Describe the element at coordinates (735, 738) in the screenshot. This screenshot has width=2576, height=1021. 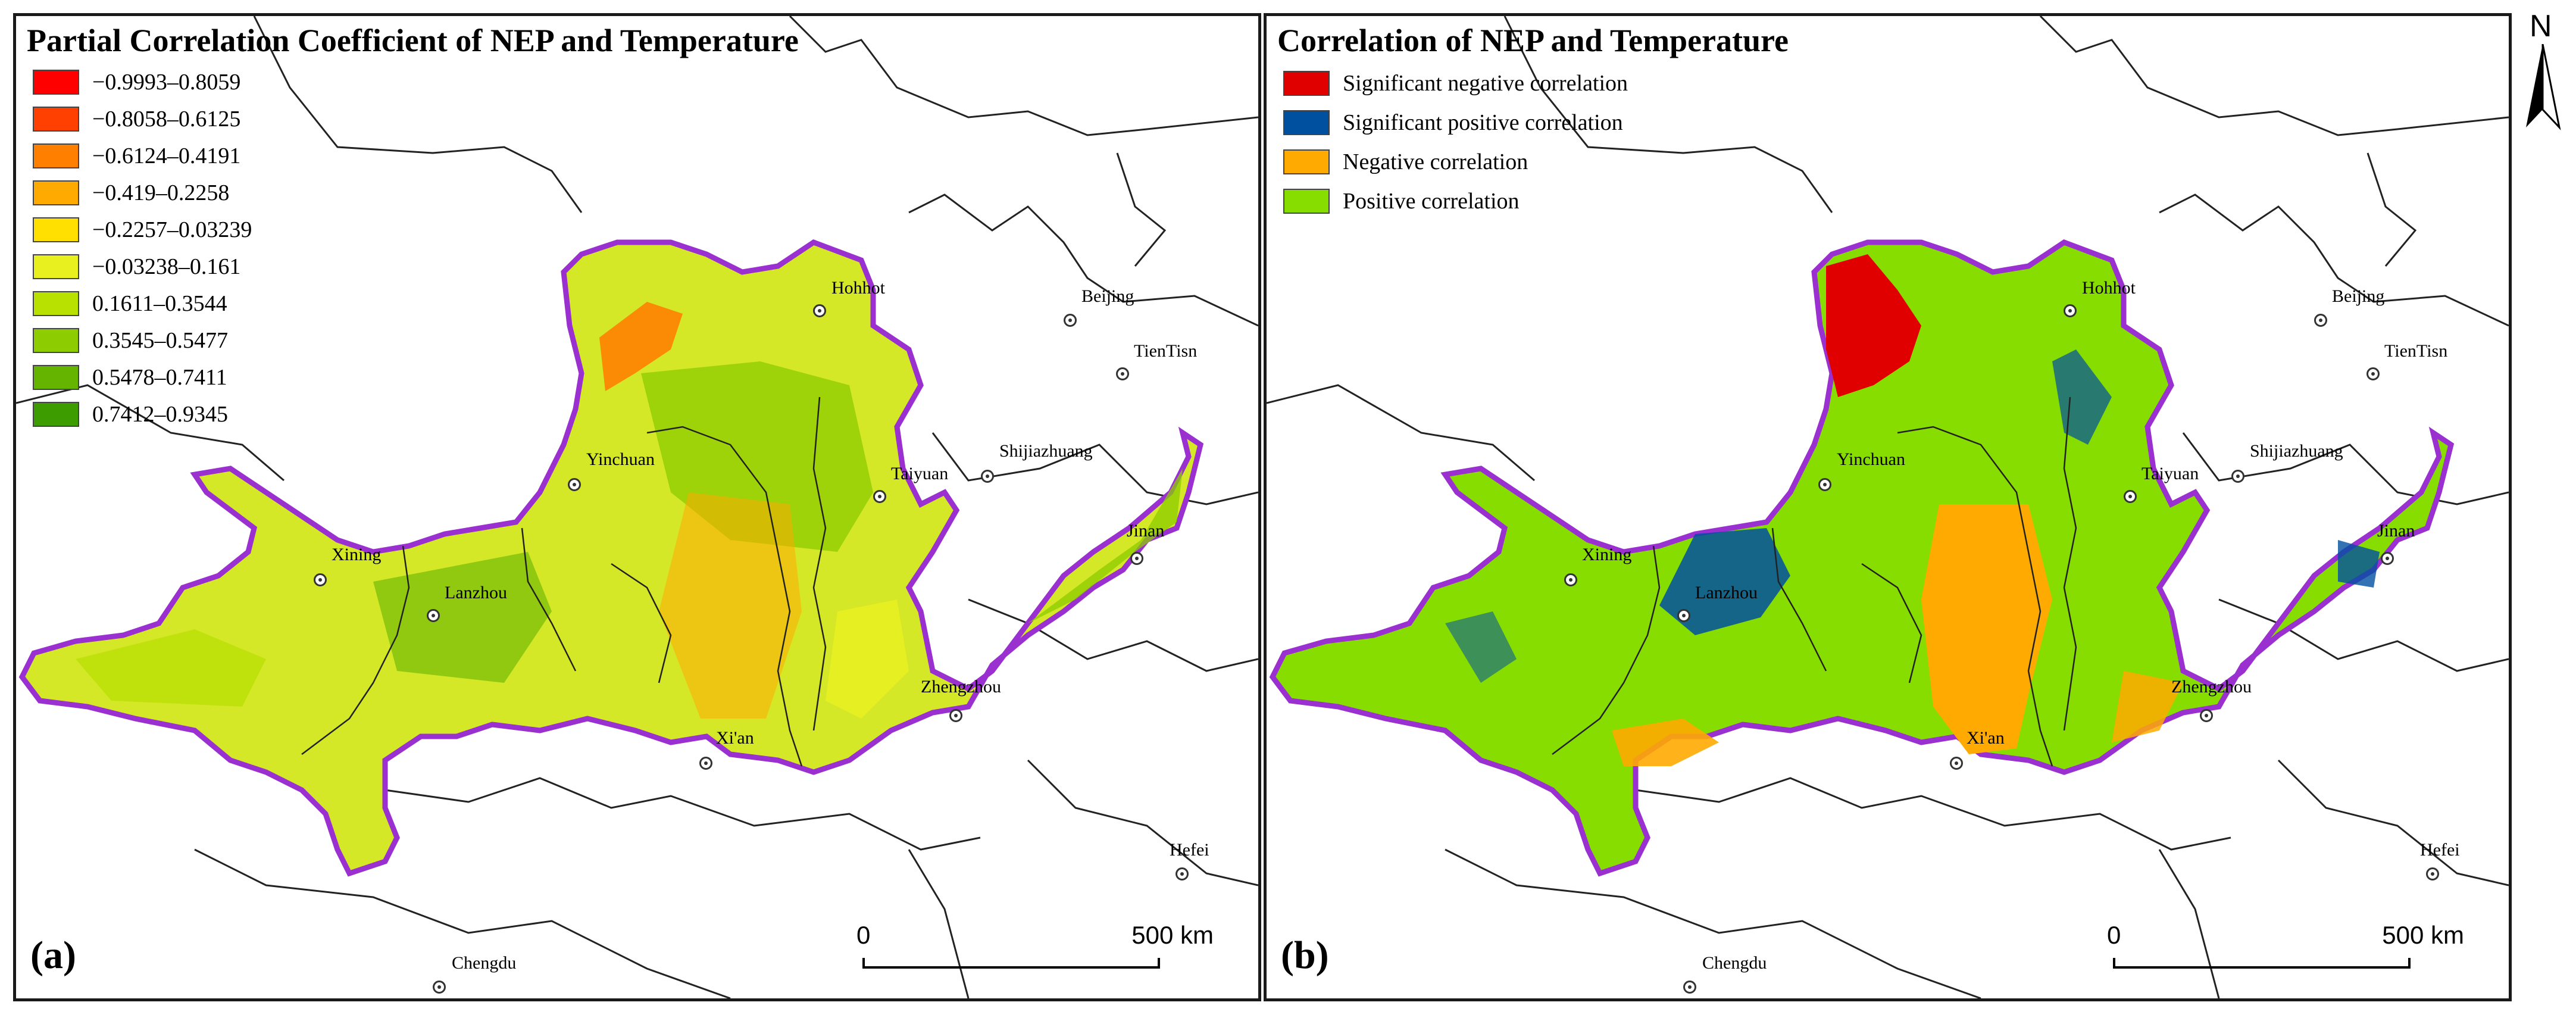
I see `city-label: Xi'an` at that location.